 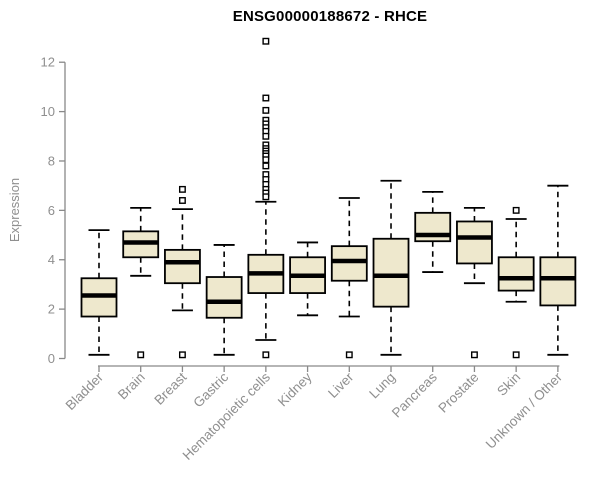 I want to click on y-tick-label: 6, so click(x=51, y=210).